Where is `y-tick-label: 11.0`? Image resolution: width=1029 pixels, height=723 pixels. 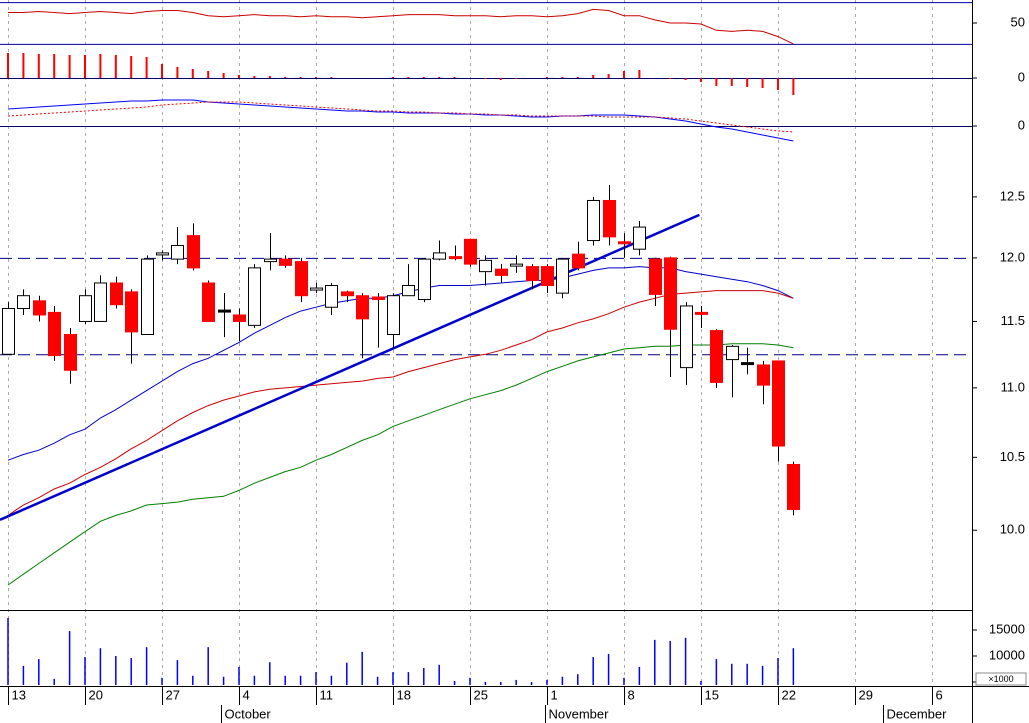 y-tick-label: 11.0 is located at coordinates (1013, 386).